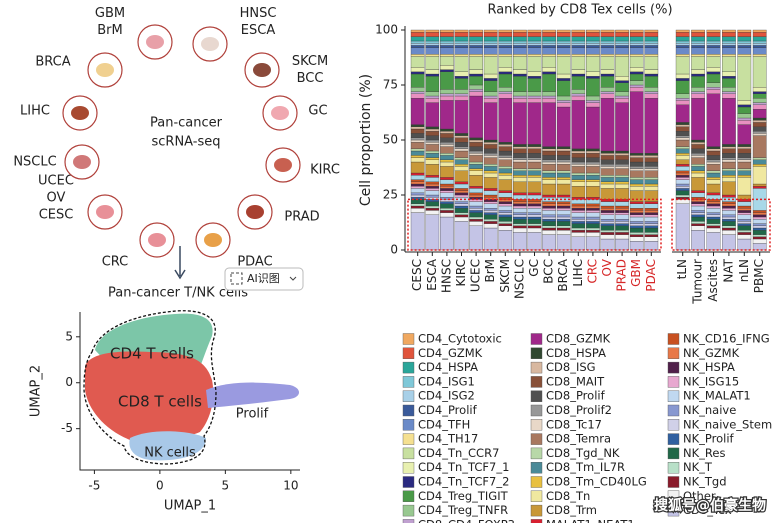 The width and height of the screenshot is (776, 523). What do you see at coordinates (180, 263) in the screenshot?
I see `arrow` at bounding box center [180, 263].